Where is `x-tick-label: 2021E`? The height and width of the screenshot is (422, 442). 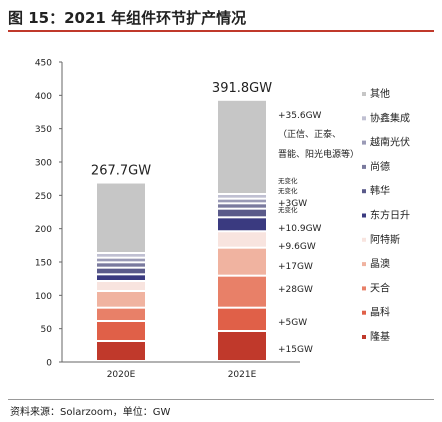 x-tick-label: 2021E is located at coordinates (242, 375).